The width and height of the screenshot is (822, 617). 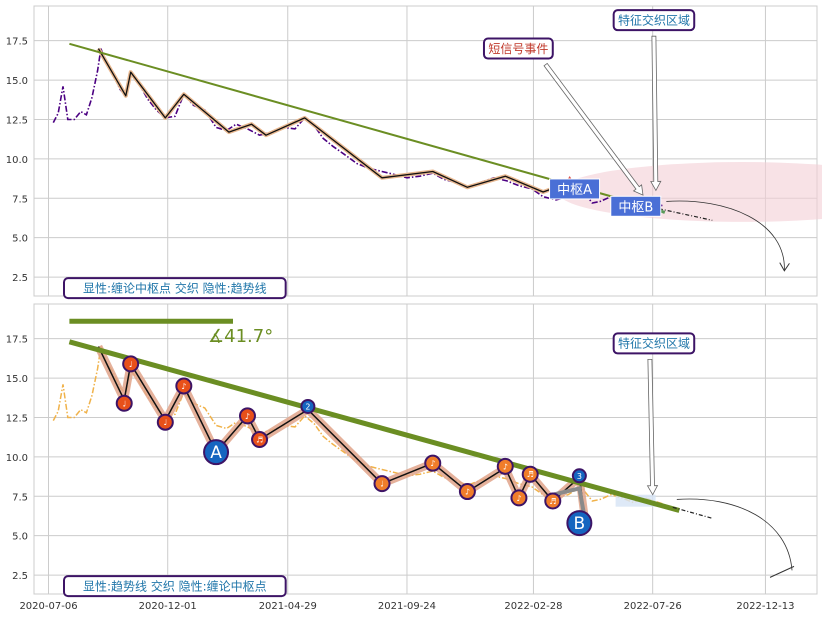 I want to click on x-tick-label: 2022-12-13, so click(x=765, y=606).